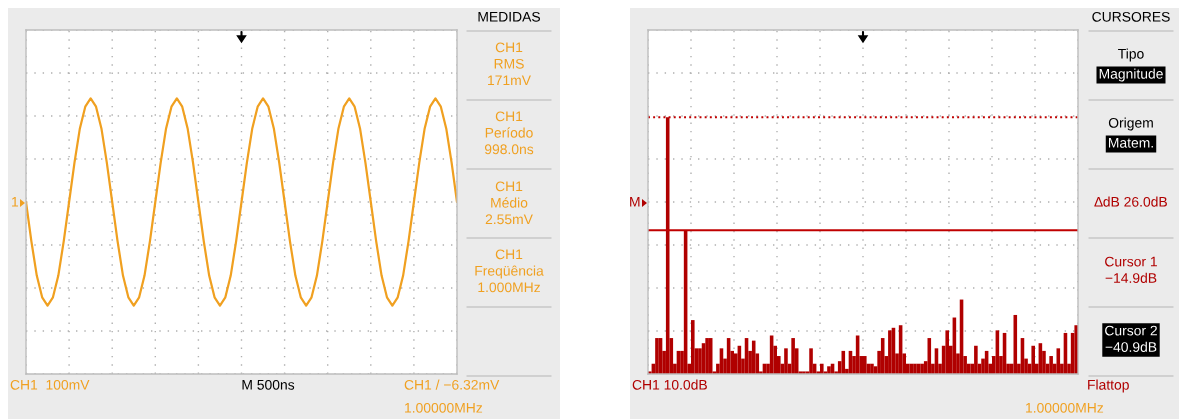 The width and height of the screenshot is (1179, 419). I want to click on text: MEDIDAS, so click(509, 16).